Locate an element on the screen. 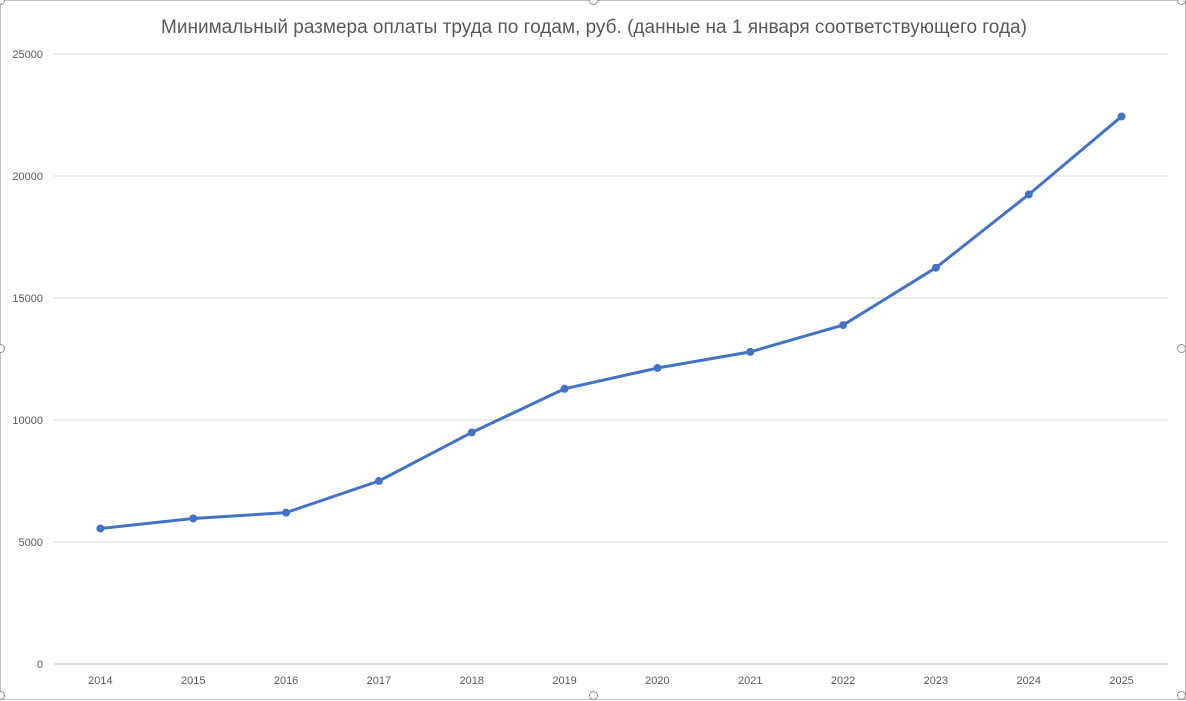 The width and height of the screenshot is (1186, 701). resize-handle-top-left is located at coordinates (2, 2).